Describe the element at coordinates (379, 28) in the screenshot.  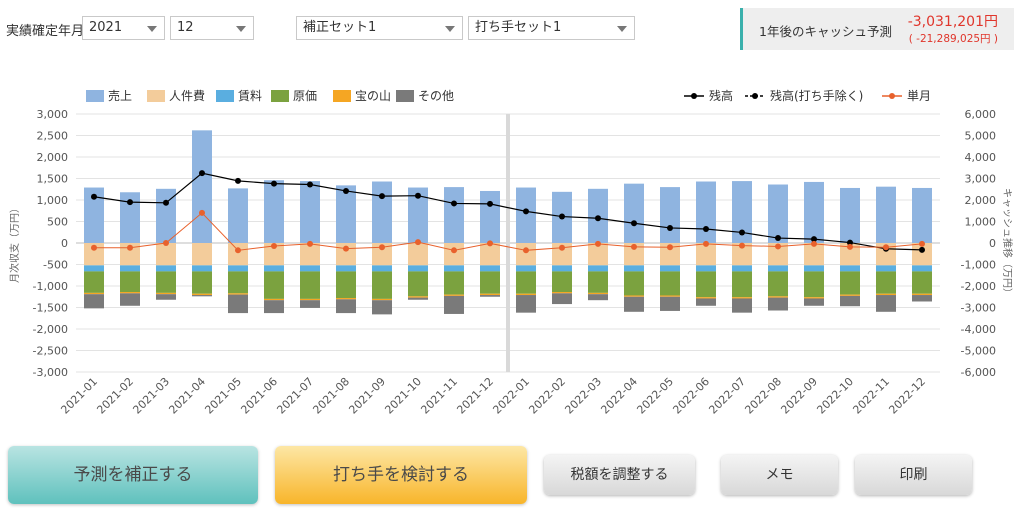
I see `correction-set-select: 補正セット1` at that location.